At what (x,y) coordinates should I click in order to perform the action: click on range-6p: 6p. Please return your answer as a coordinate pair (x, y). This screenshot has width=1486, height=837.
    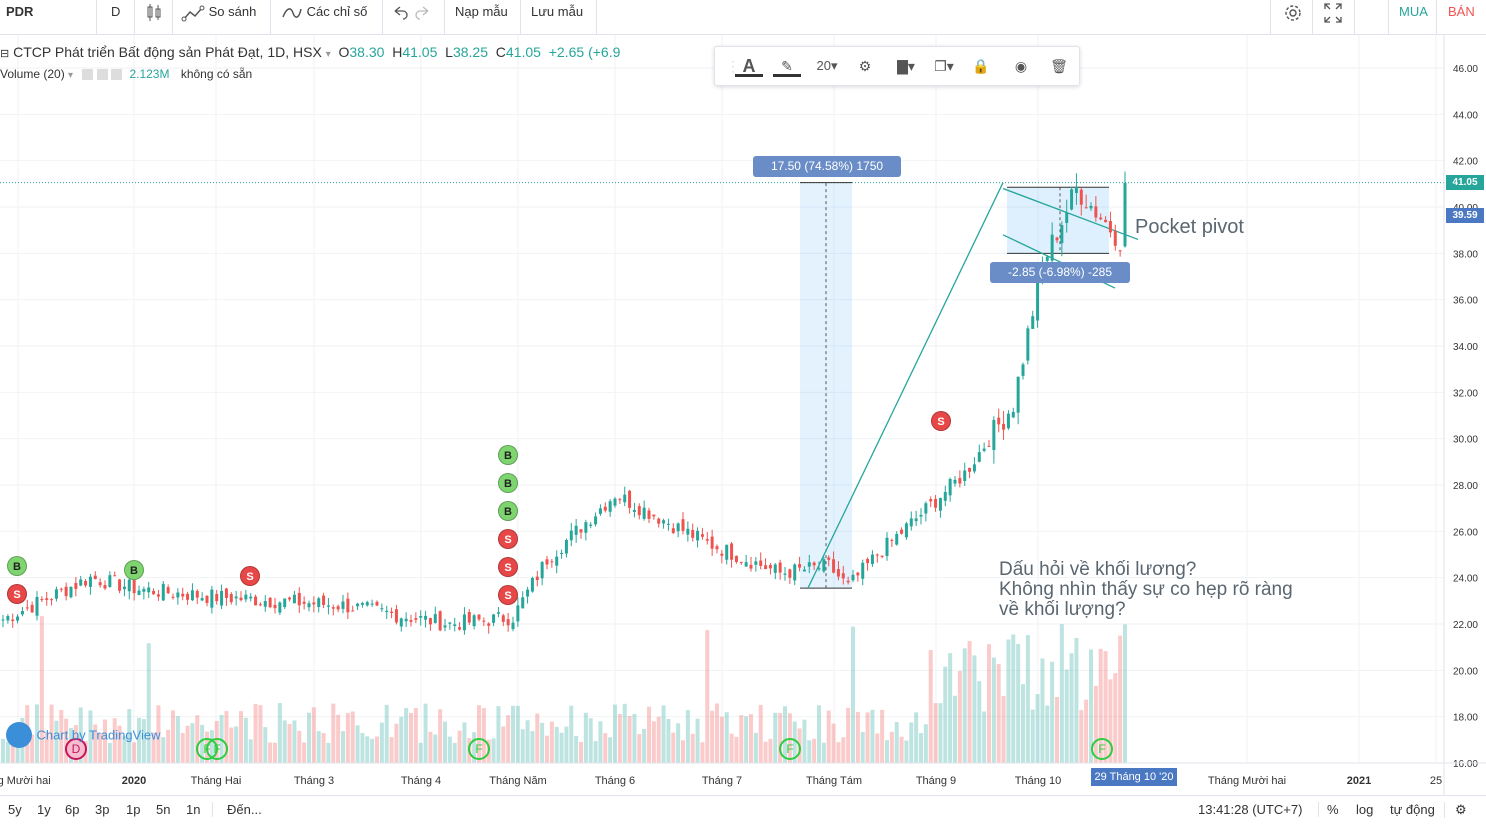
    Looking at the image, I should click on (72, 809).